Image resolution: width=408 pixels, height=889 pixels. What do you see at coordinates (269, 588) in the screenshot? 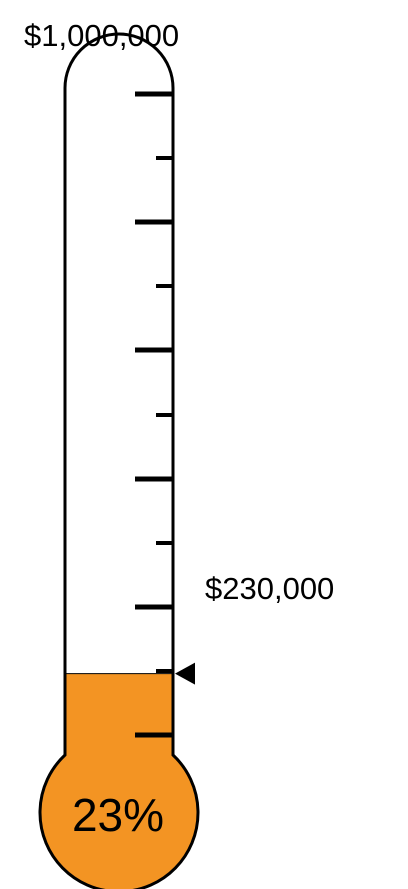
I see `current-value-label: $230,000` at bounding box center [269, 588].